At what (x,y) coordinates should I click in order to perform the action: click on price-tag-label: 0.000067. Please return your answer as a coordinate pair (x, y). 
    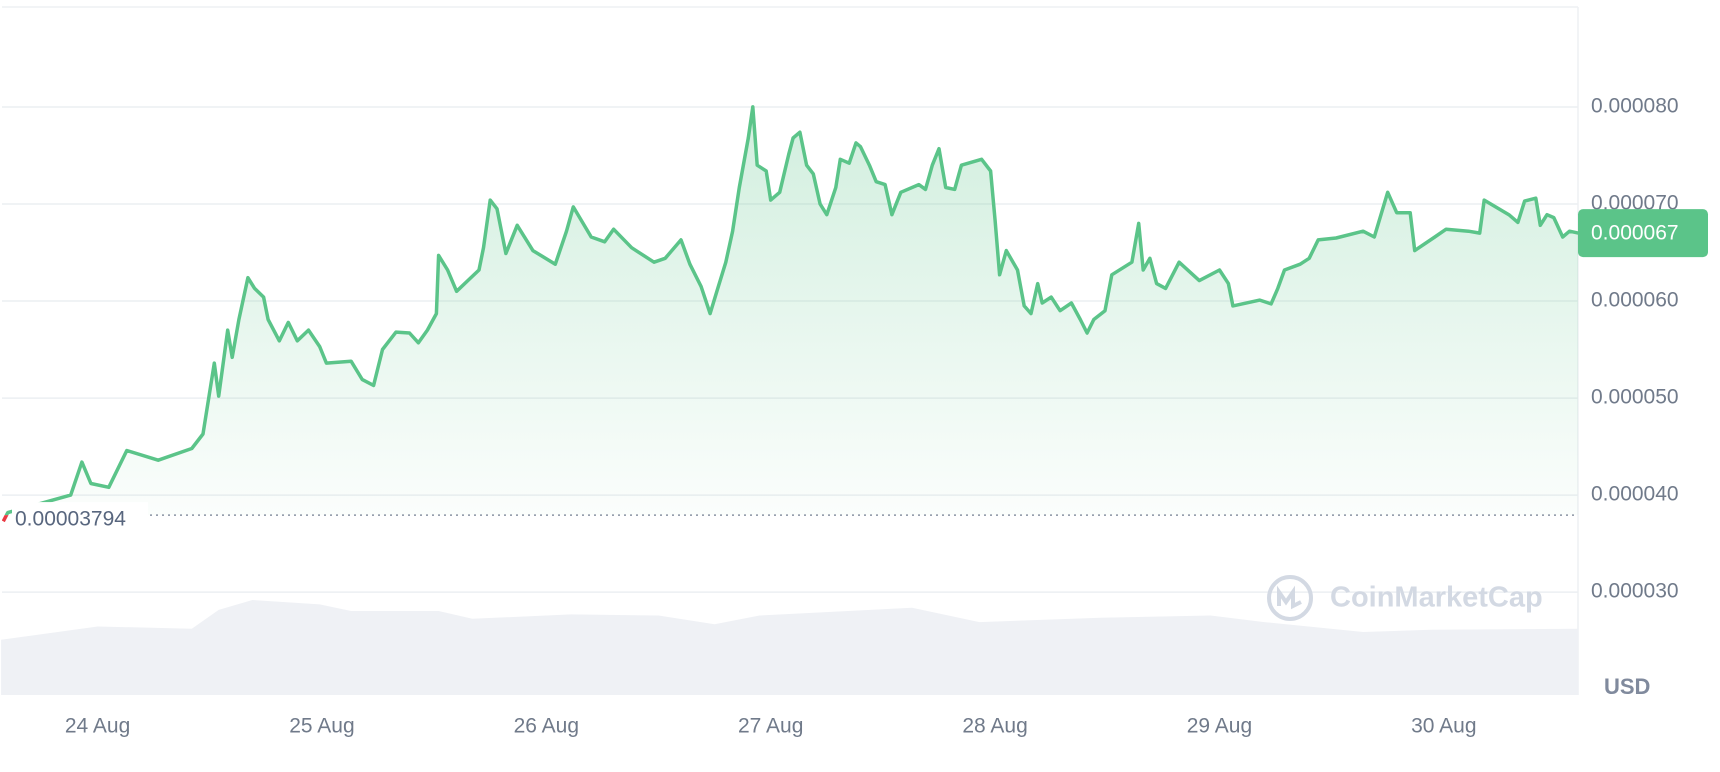
    Looking at the image, I should click on (1635, 233).